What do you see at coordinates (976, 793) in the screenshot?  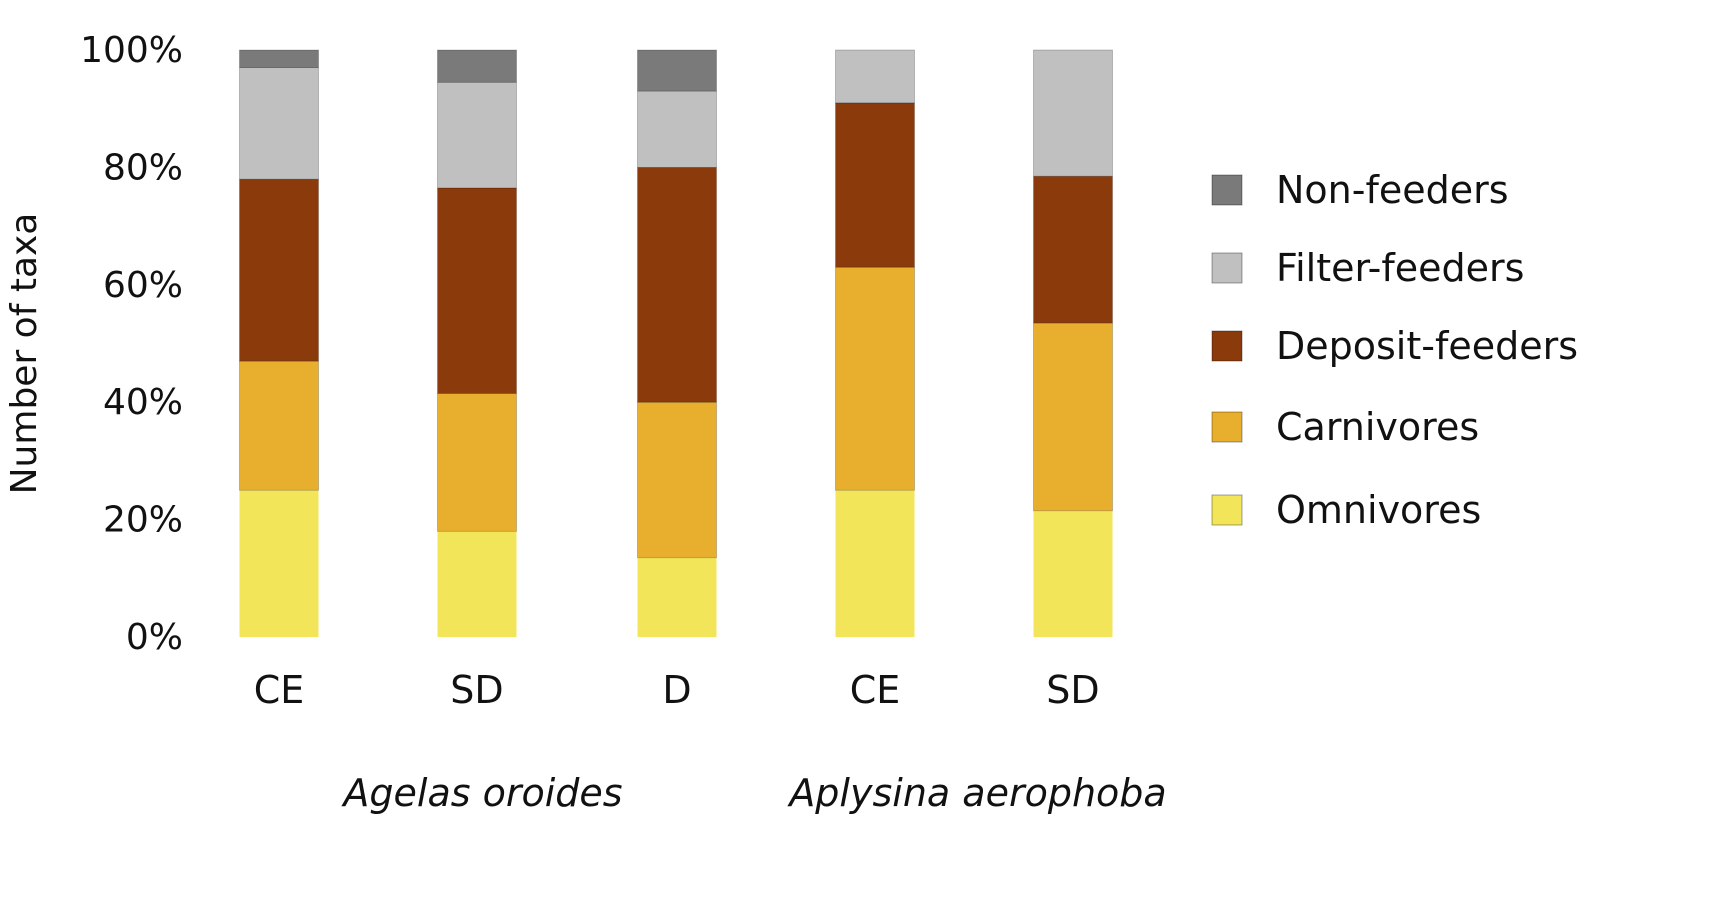 I see `group-label: Aplysina aerophoba` at bounding box center [976, 793].